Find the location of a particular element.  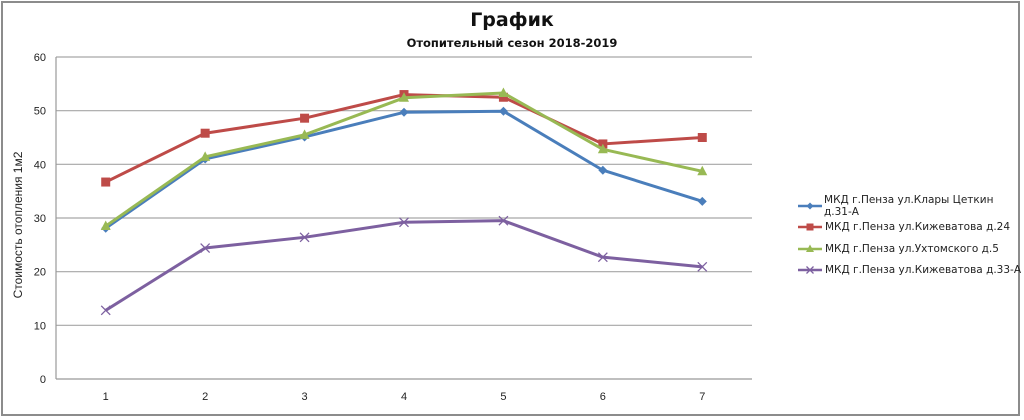

legend-label: МКД г.Пенза ул.Ухтомского д.5 is located at coordinates (912, 248).